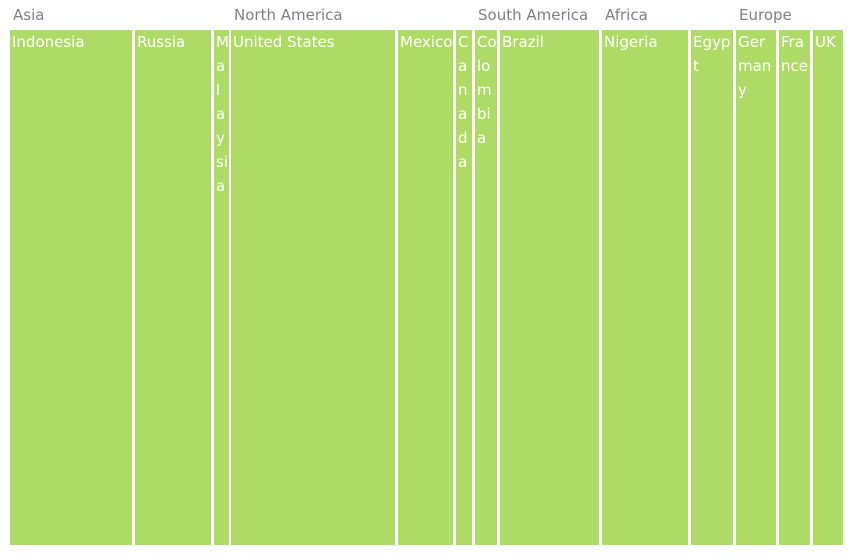 Image resolution: width=849 pixels, height=556 pixels. Describe the element at coordinates (48, 42) in the screenshot. I see `tile-label-indonesia: Indonesia` at that location.